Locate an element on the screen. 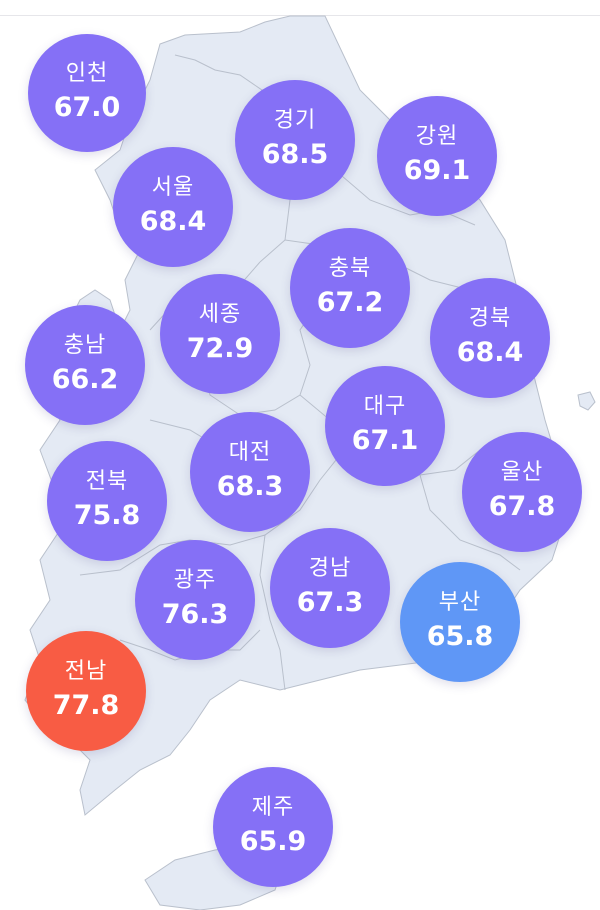 This screenshot has width=600, height=910. region-value: 76.3 is located at coordinates (195, 614).